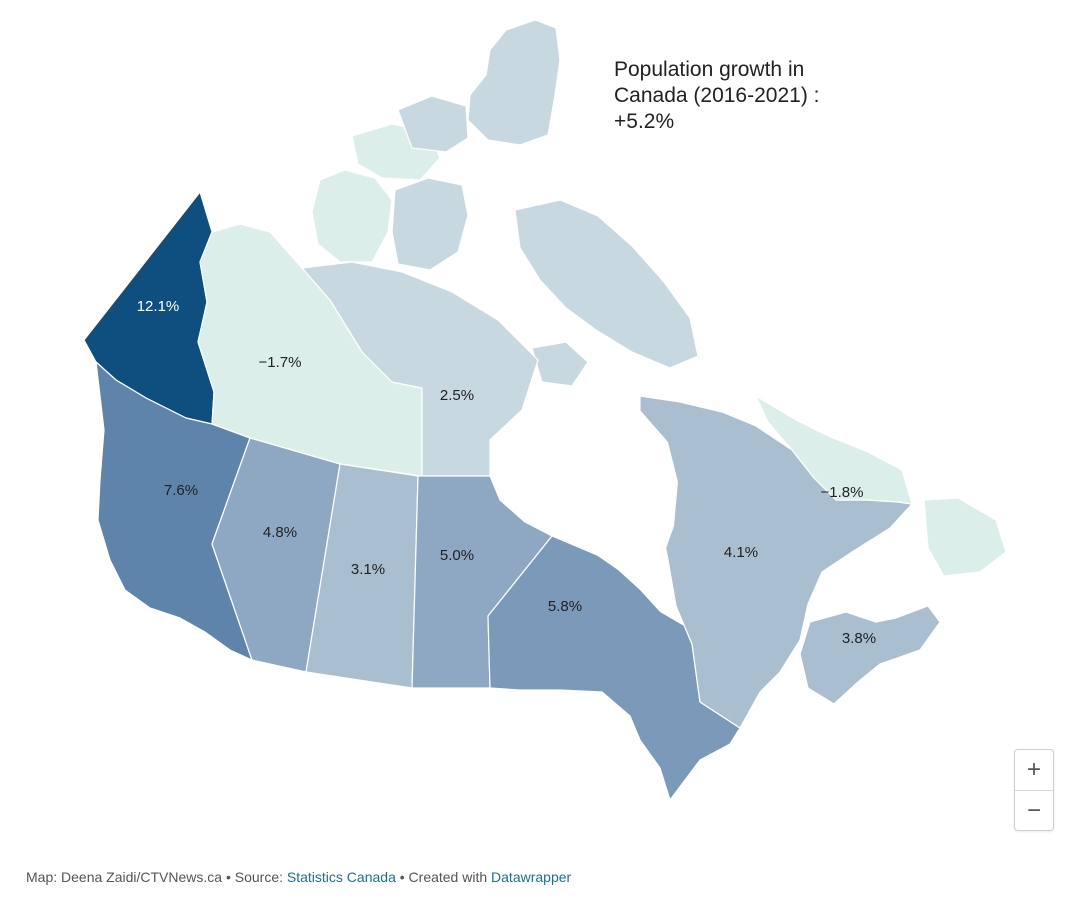 The image size is (1080, 897). Describe the element at coordinates (443, 877) in the screenshot. I see `footer-middle: • Created with` at that location.